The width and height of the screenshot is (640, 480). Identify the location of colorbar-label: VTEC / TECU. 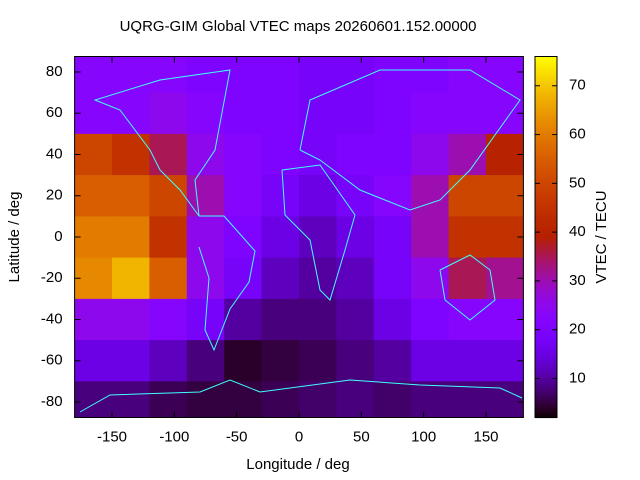
(601, 236).